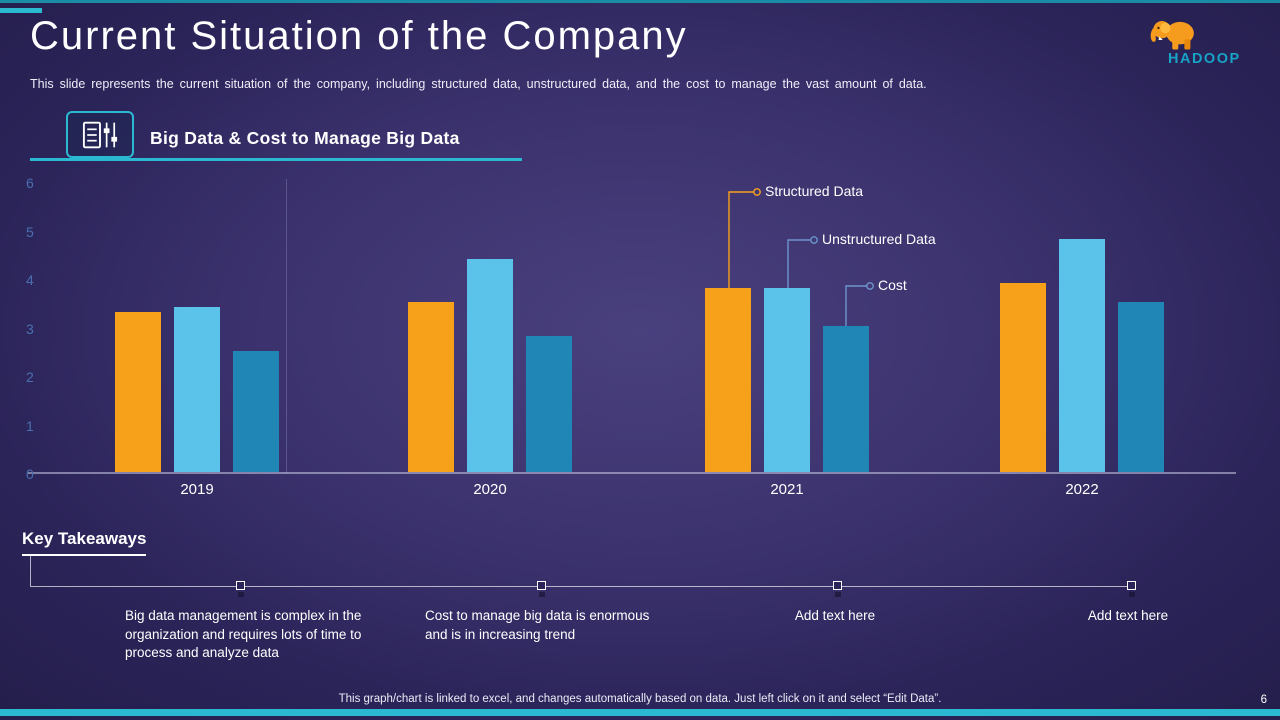 Image resolution: width=1280 pixels, height=720 pixels. Describe the element at coordinates (1082, 355) in the screenshot. I see `bar-unstructured-data-2022` at that location.